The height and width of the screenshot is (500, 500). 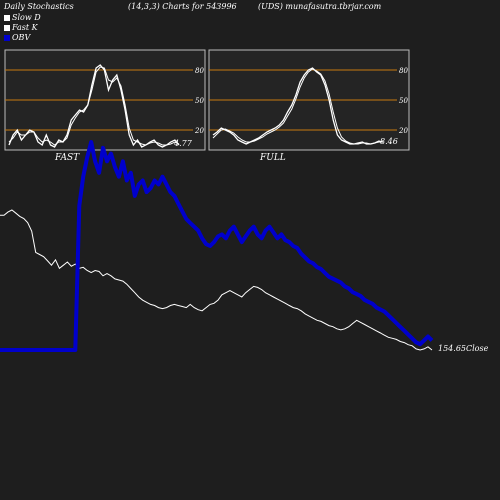 I want to click on legend-fast-k: Fast K, so click(x=21, y=27).